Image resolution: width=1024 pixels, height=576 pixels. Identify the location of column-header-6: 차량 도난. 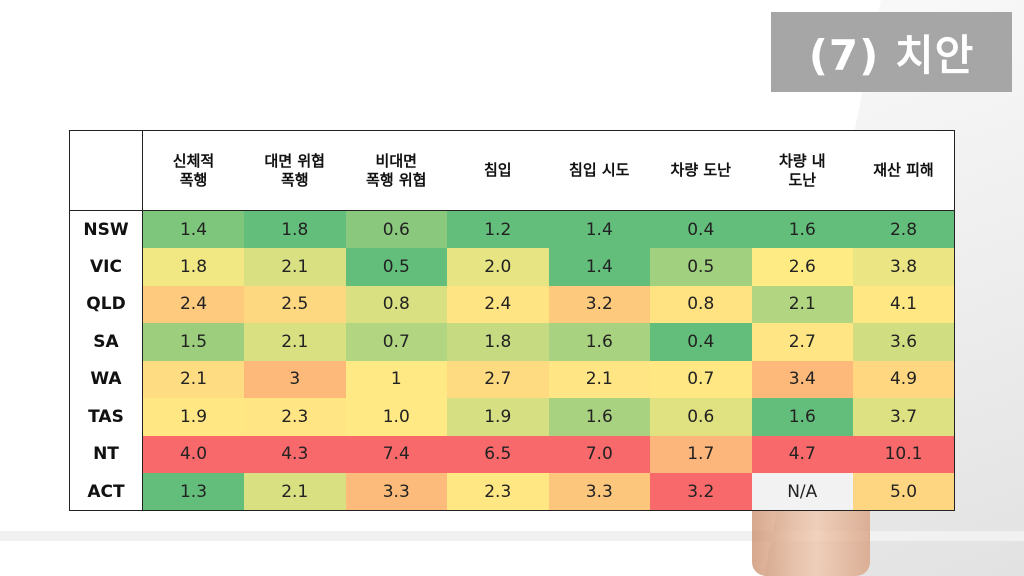
(701, 170).